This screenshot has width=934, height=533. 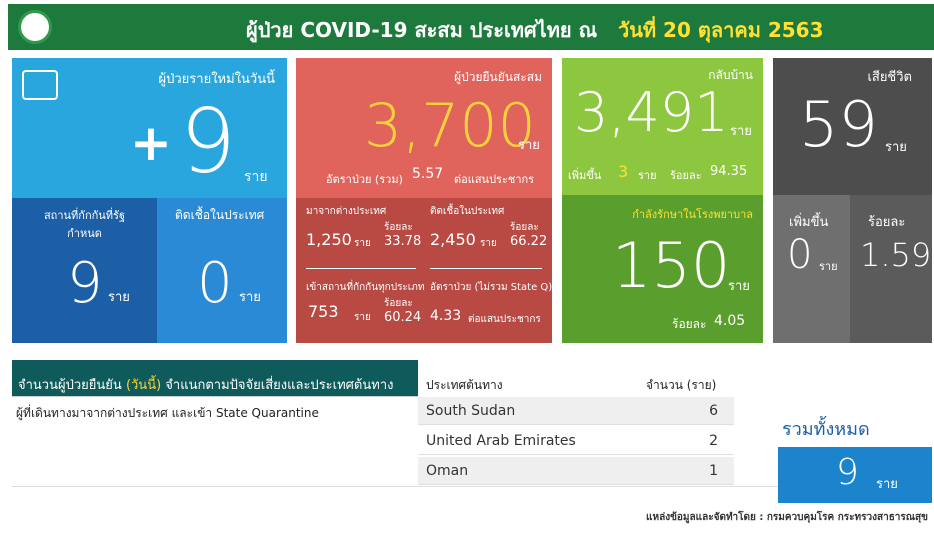 I want to click on label: กลับบ้าน, so click(x=730, y=75).